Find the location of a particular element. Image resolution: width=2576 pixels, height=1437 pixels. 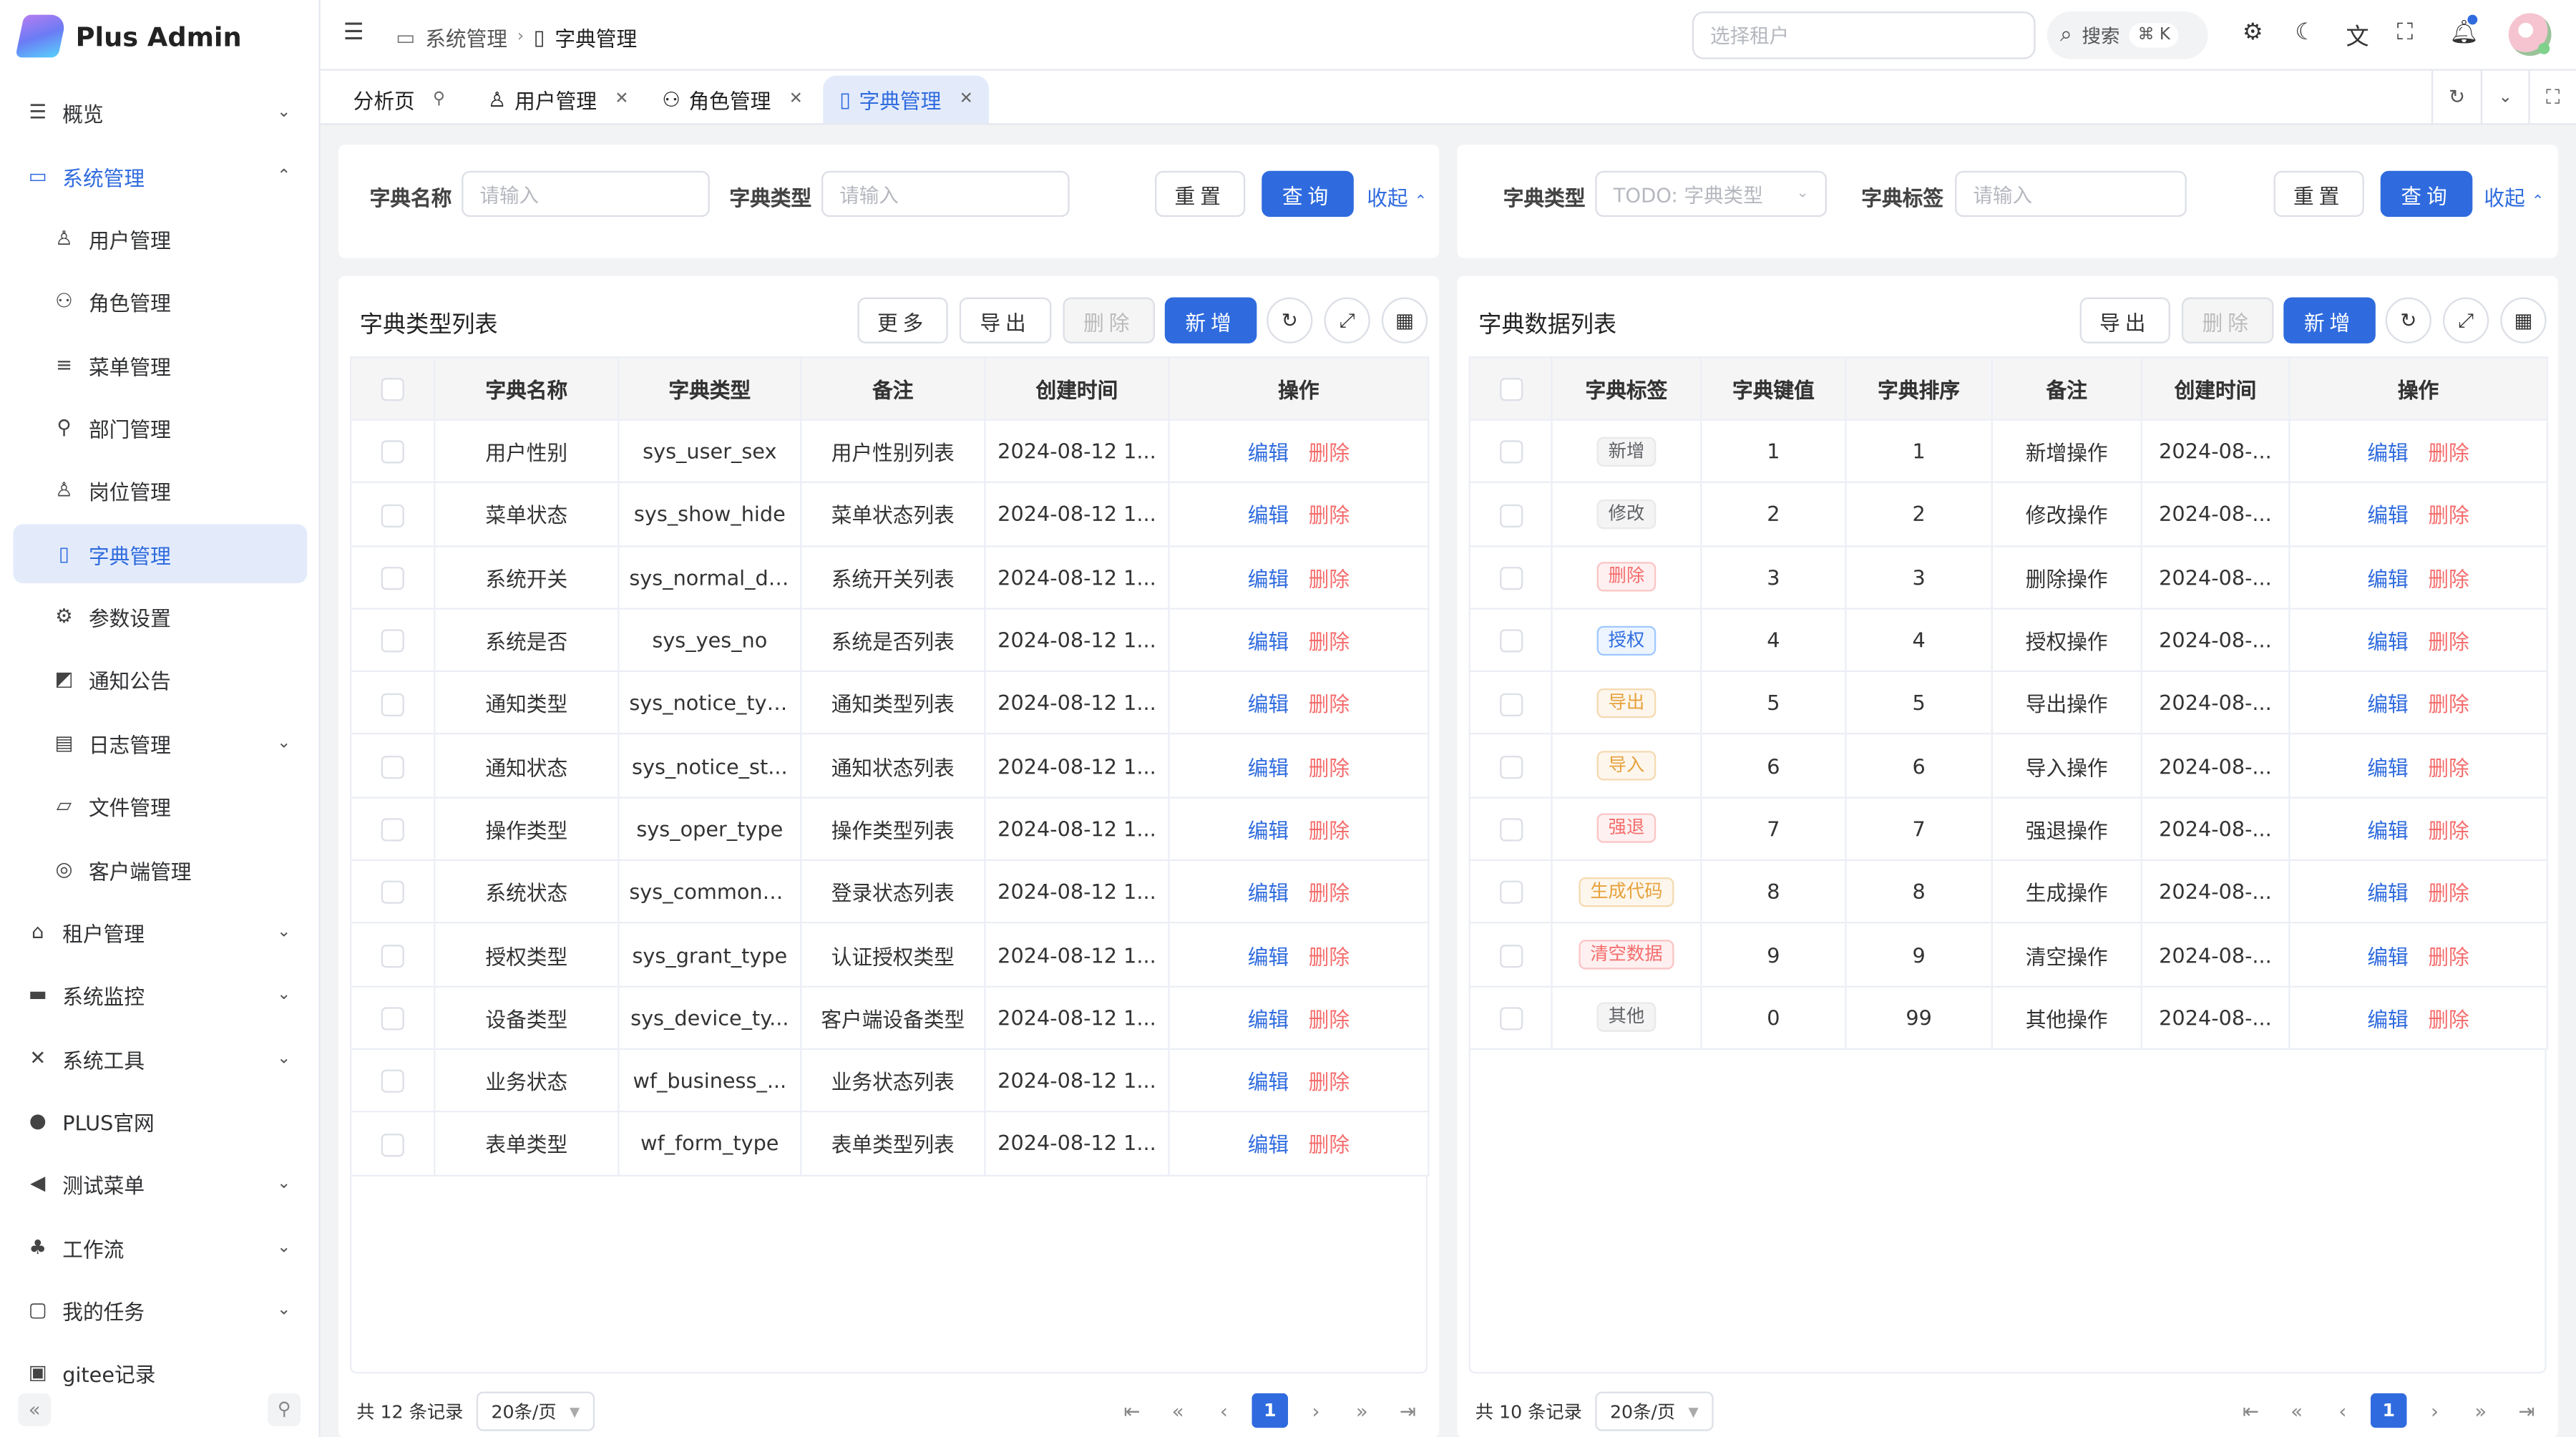

sidebar-item: ◀ 测试菜单 ⌄ is located at coordinates (160, 1183).